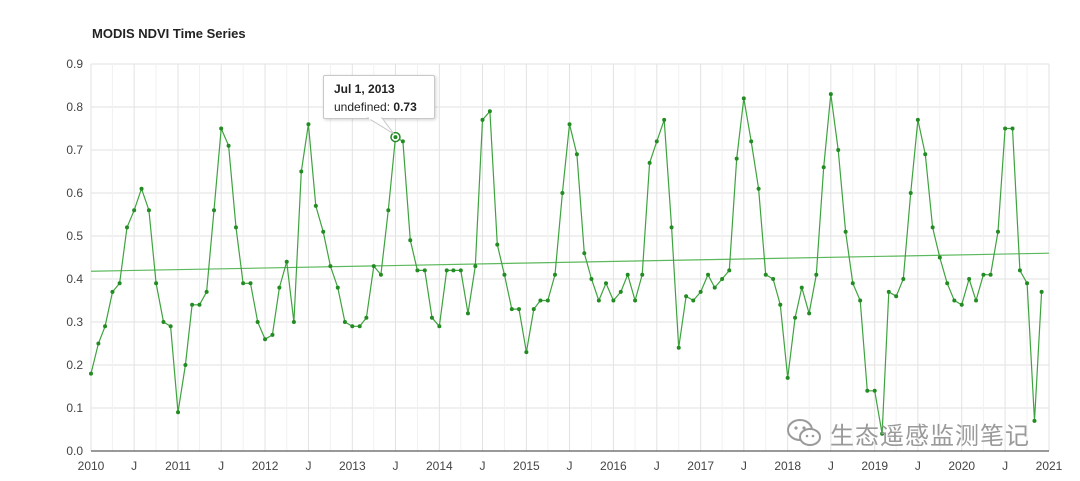 The height and width of the screenshot is (481, 1080). What do you see at coordinates (405, 107) in the screenshot?
I see `tooltip-value: 0.73` at bounding box center [405, 107].